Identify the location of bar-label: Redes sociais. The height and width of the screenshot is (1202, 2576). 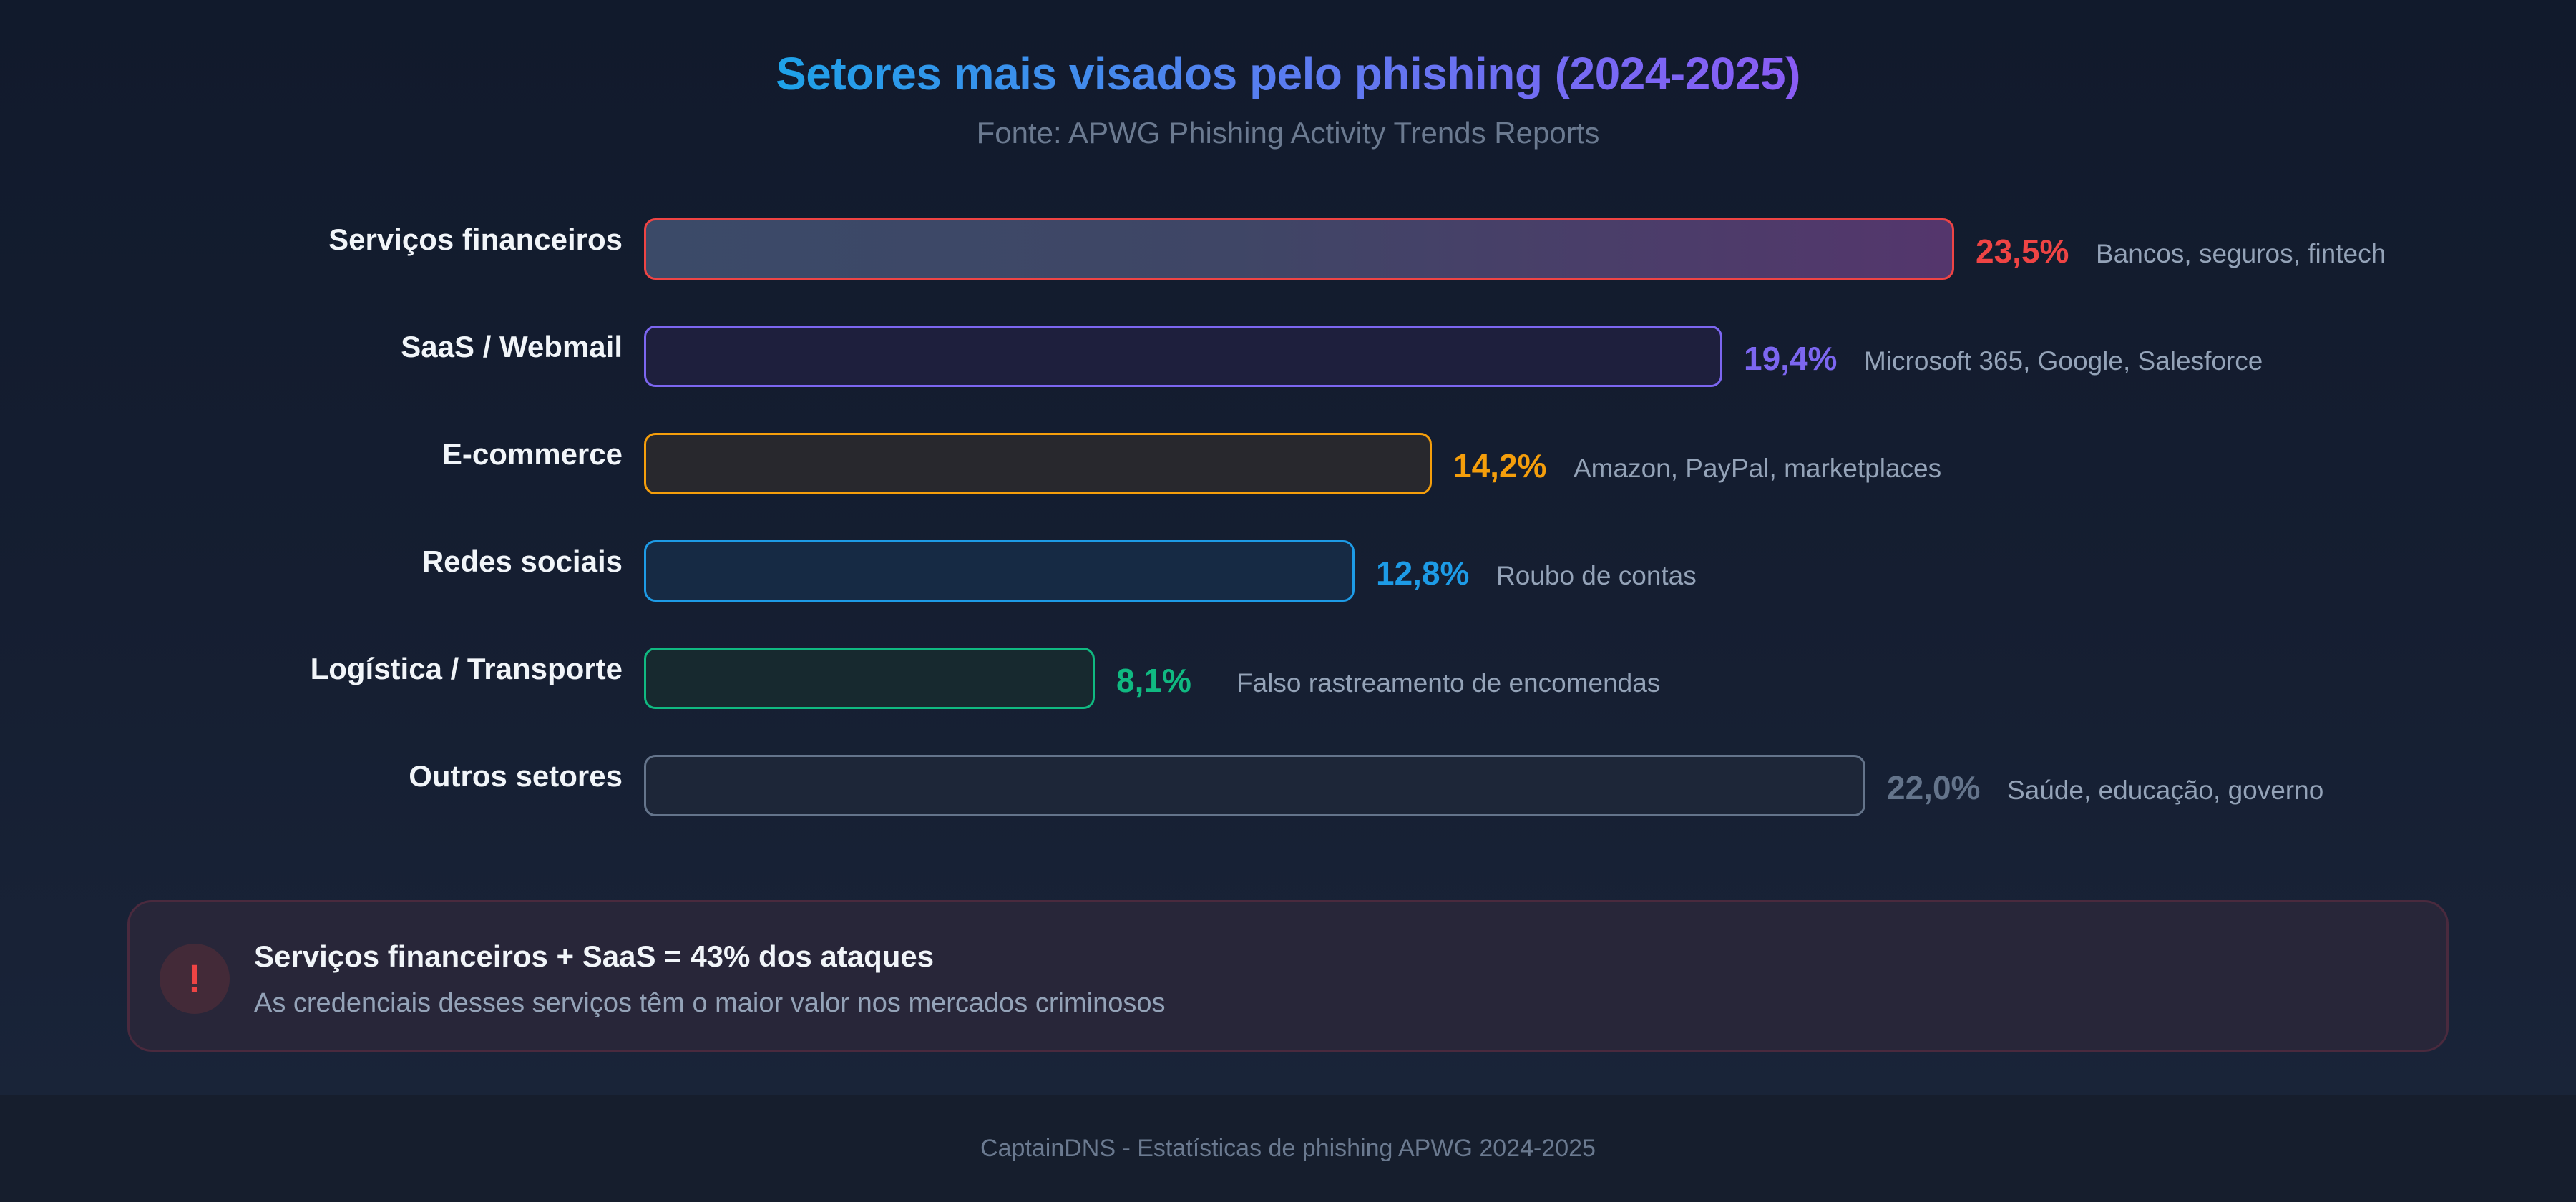
(522, 561).